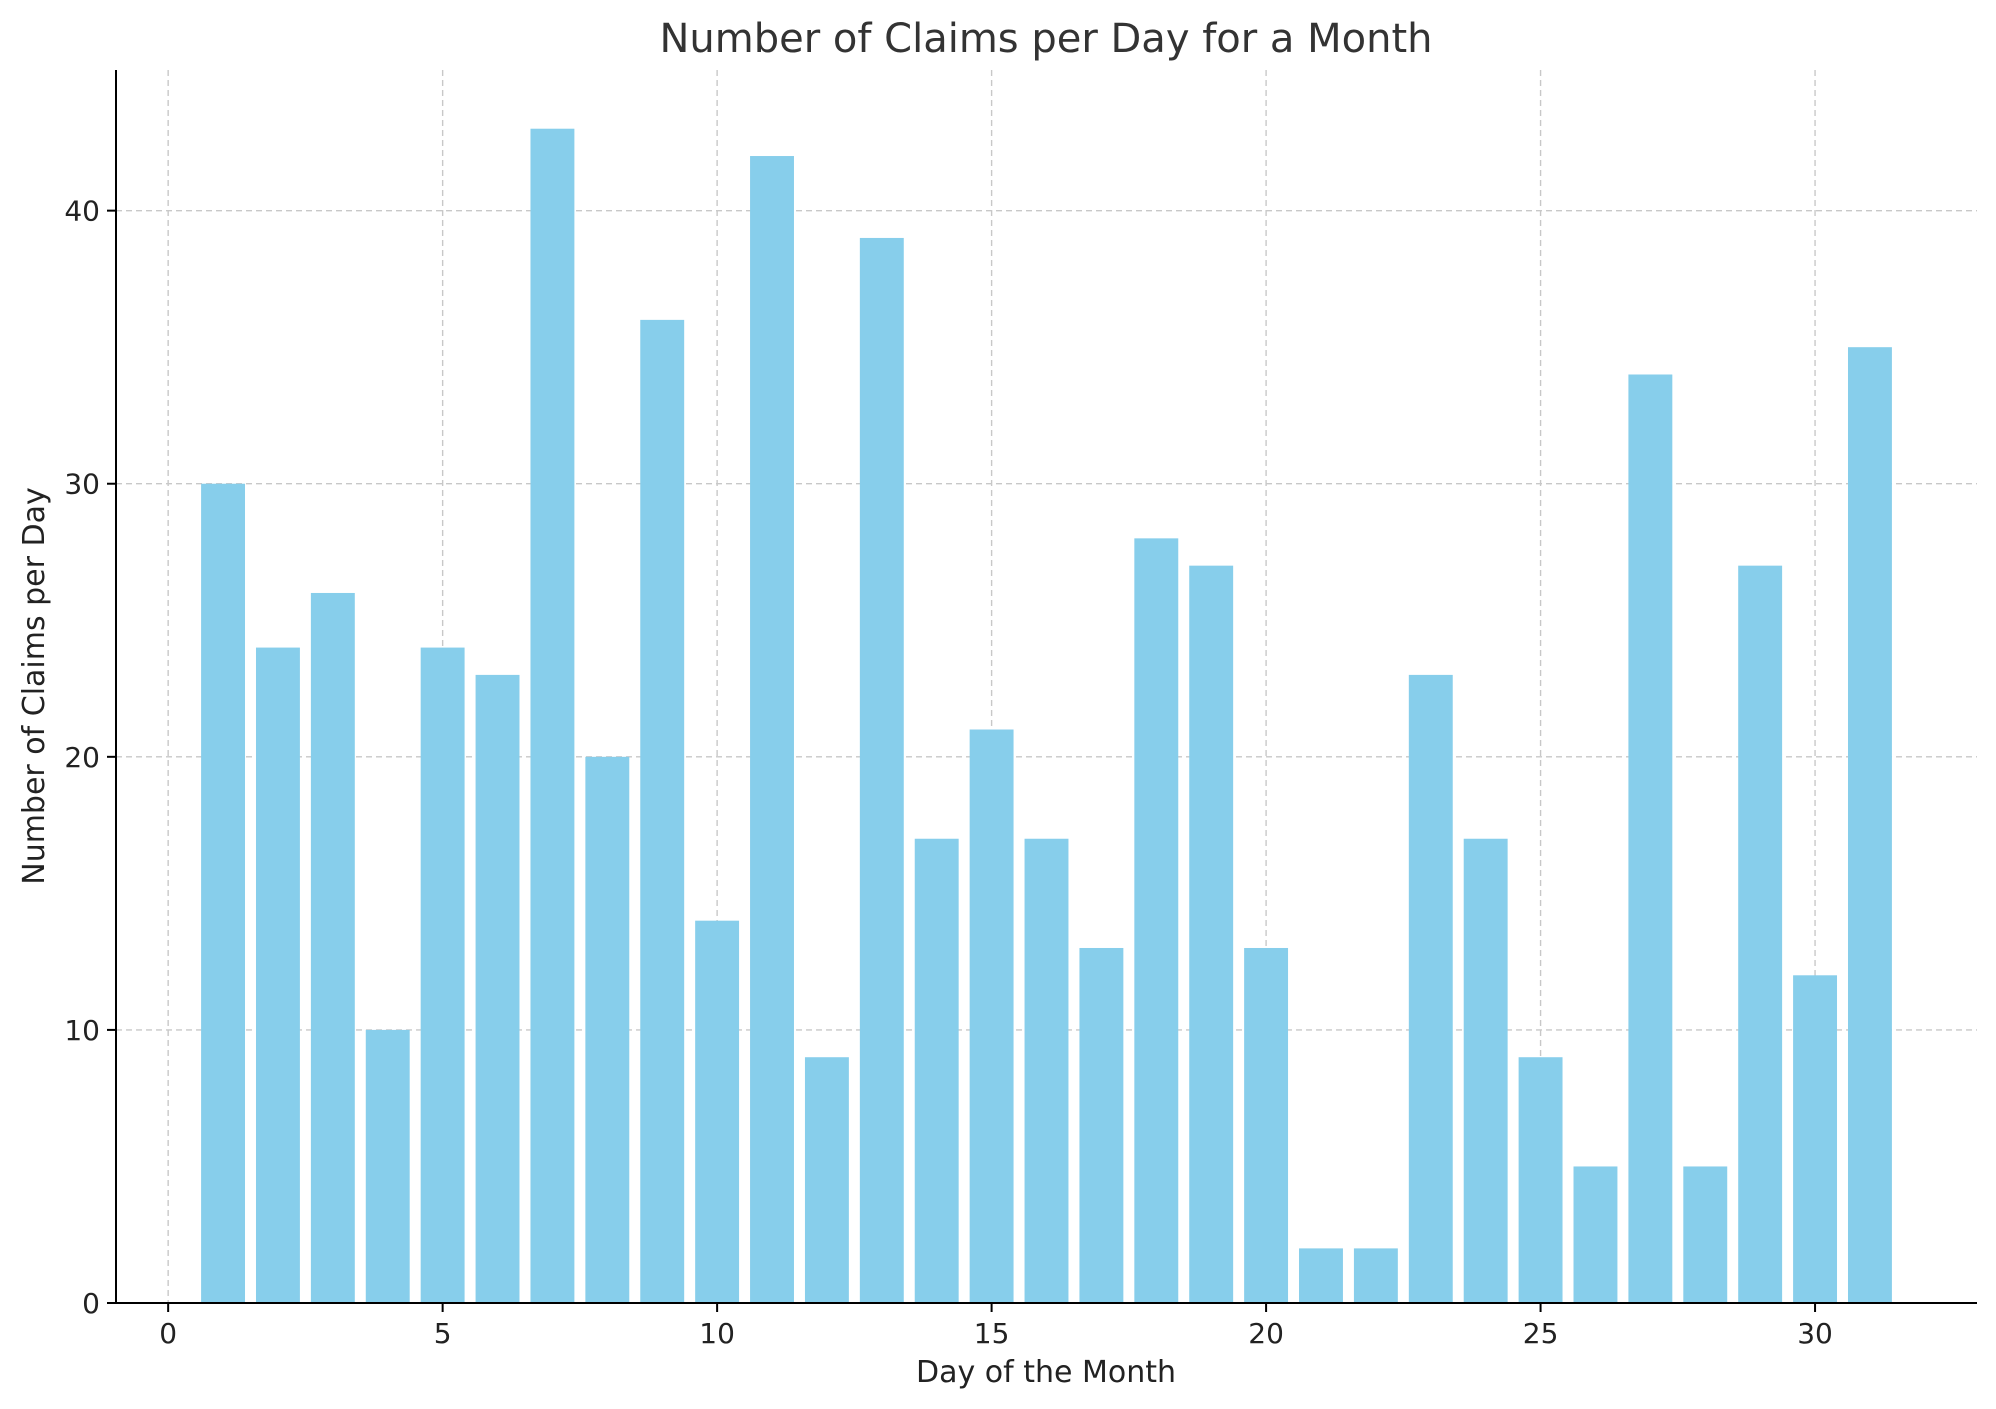 The height and width of the screenshot is (1409, 1996). What do you see at coordinates (82, 484) in the screenshot?
I see `y-tick-label: 30` at bounding box center [82, 484].